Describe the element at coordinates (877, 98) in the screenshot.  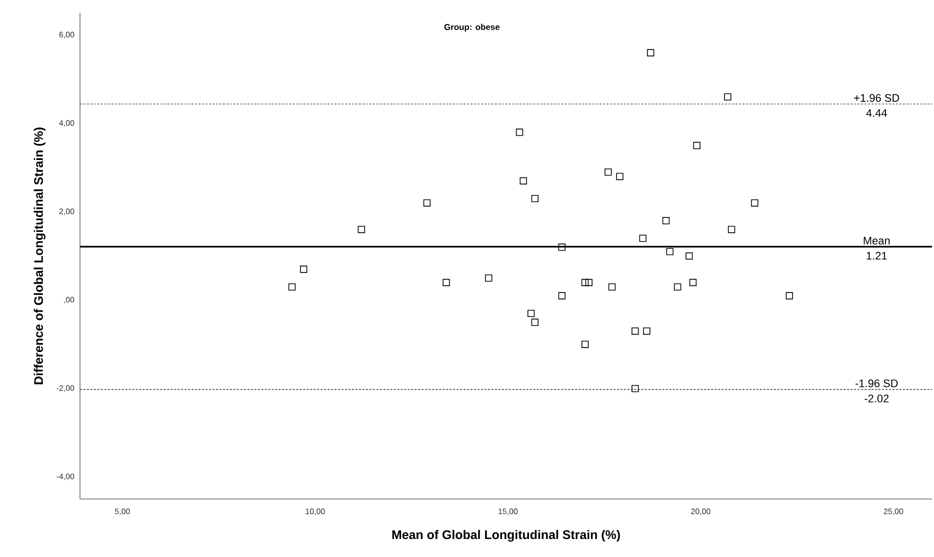
I see `ref-line-label: +1.96 SD` at that location.